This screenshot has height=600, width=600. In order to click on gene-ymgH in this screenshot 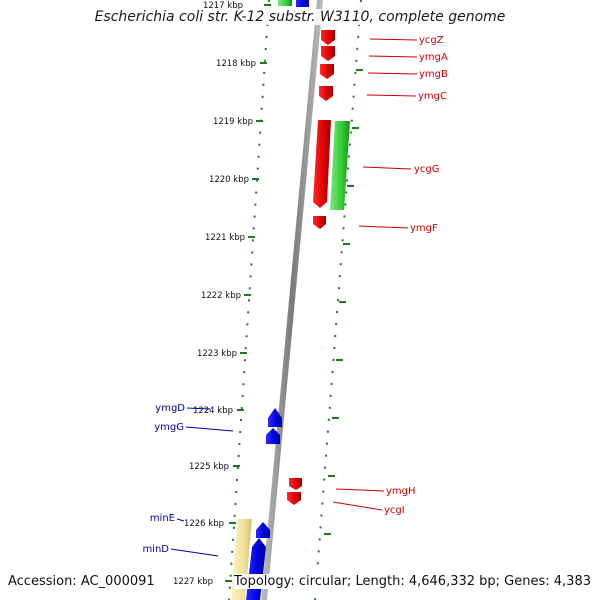, I will do `click(295, 484)`.